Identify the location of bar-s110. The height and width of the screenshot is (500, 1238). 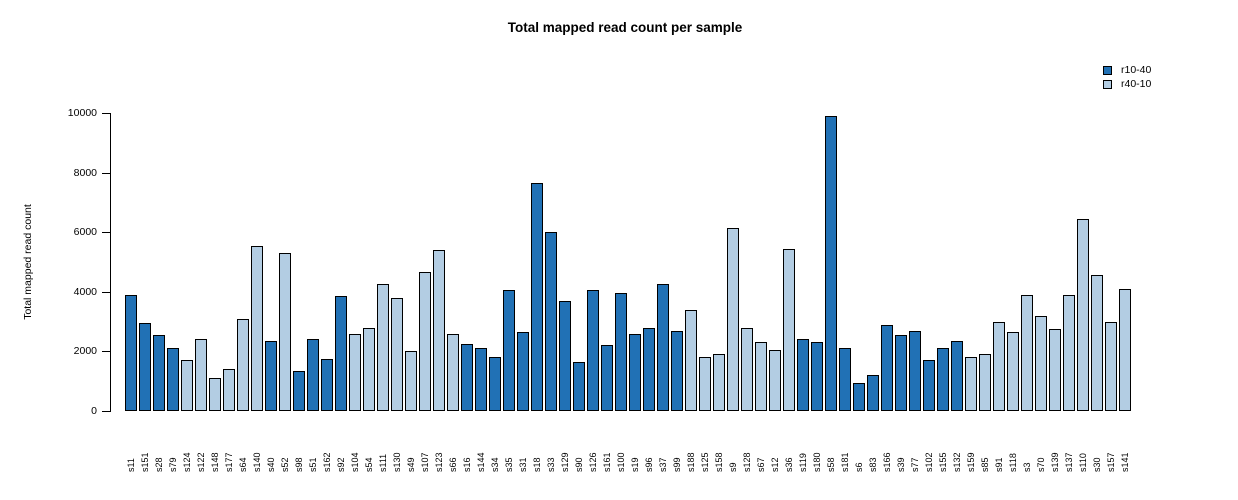
(1083, 314).